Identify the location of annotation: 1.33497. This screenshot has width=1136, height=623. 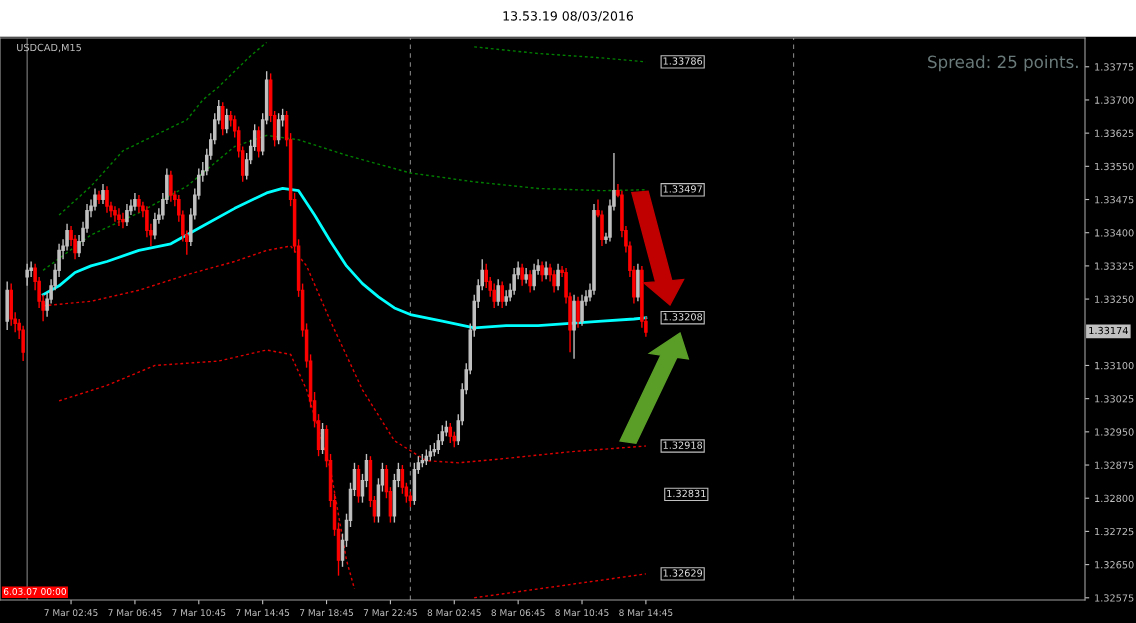
(682, 189).